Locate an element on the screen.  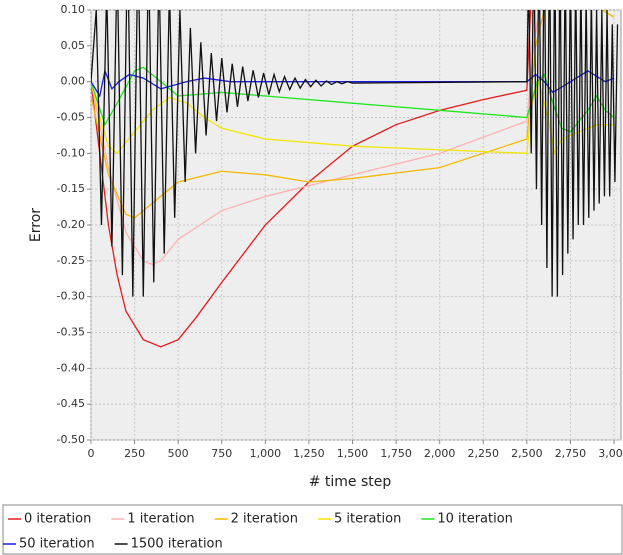
legend-label: 1500 iteration is located at coordinates (177, 544).